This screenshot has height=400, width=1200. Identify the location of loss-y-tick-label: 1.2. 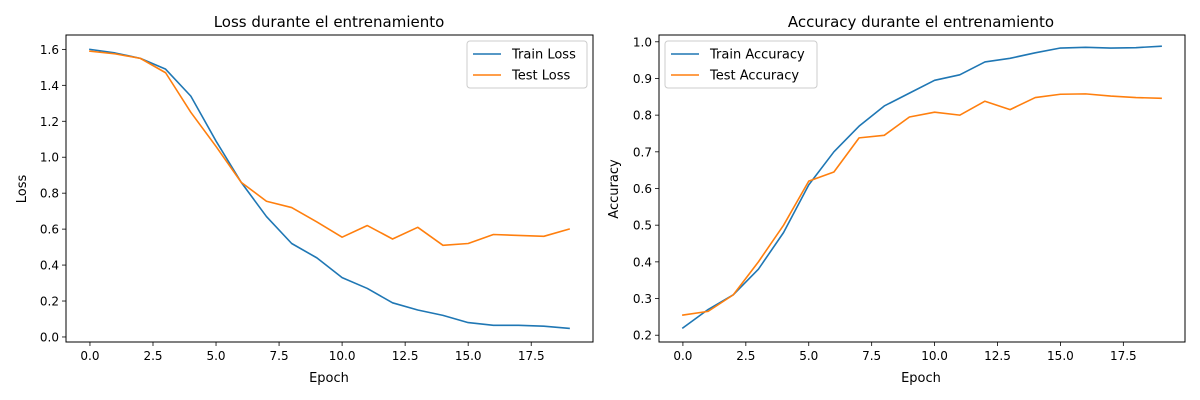
(49, 122).